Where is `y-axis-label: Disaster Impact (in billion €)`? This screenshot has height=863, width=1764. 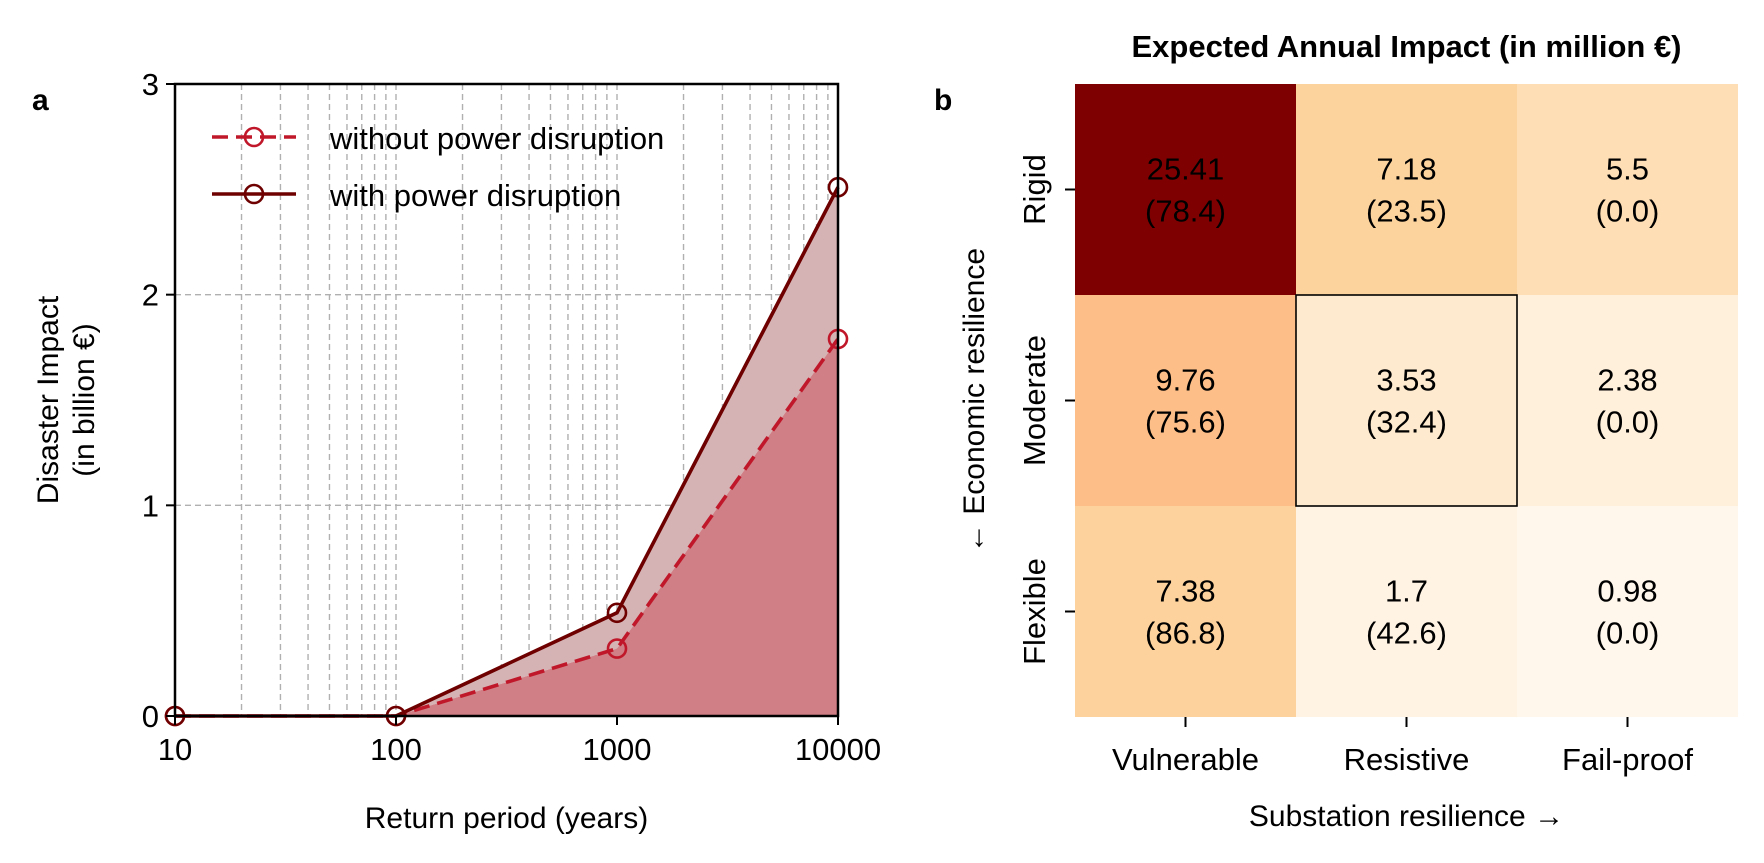
y-axis-label: Disaster Impact (in billion €) is located at coordinates (66, 399).